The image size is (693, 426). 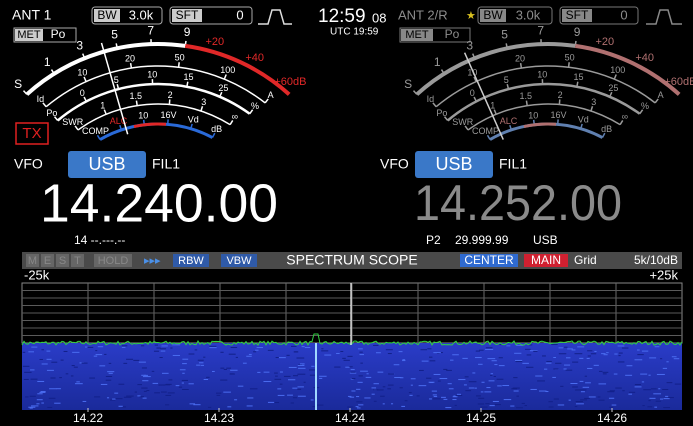 What do you see at coordinates (105, 69) in the screenshot?
I see `meter-arc` at bounding box center [105, 69].